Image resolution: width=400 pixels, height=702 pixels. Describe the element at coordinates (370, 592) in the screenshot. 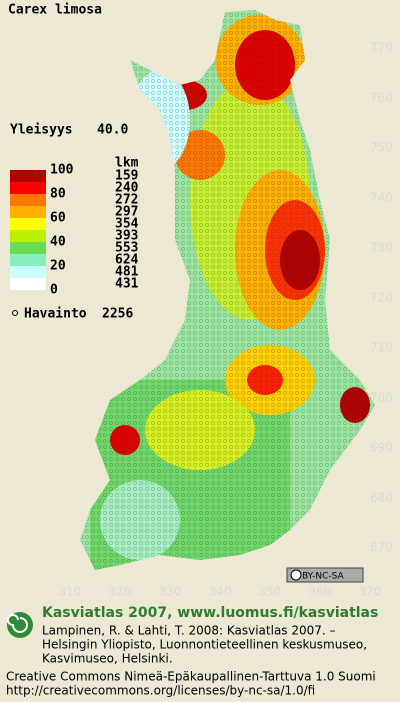

I see `grid-x-label: 370` at that location.